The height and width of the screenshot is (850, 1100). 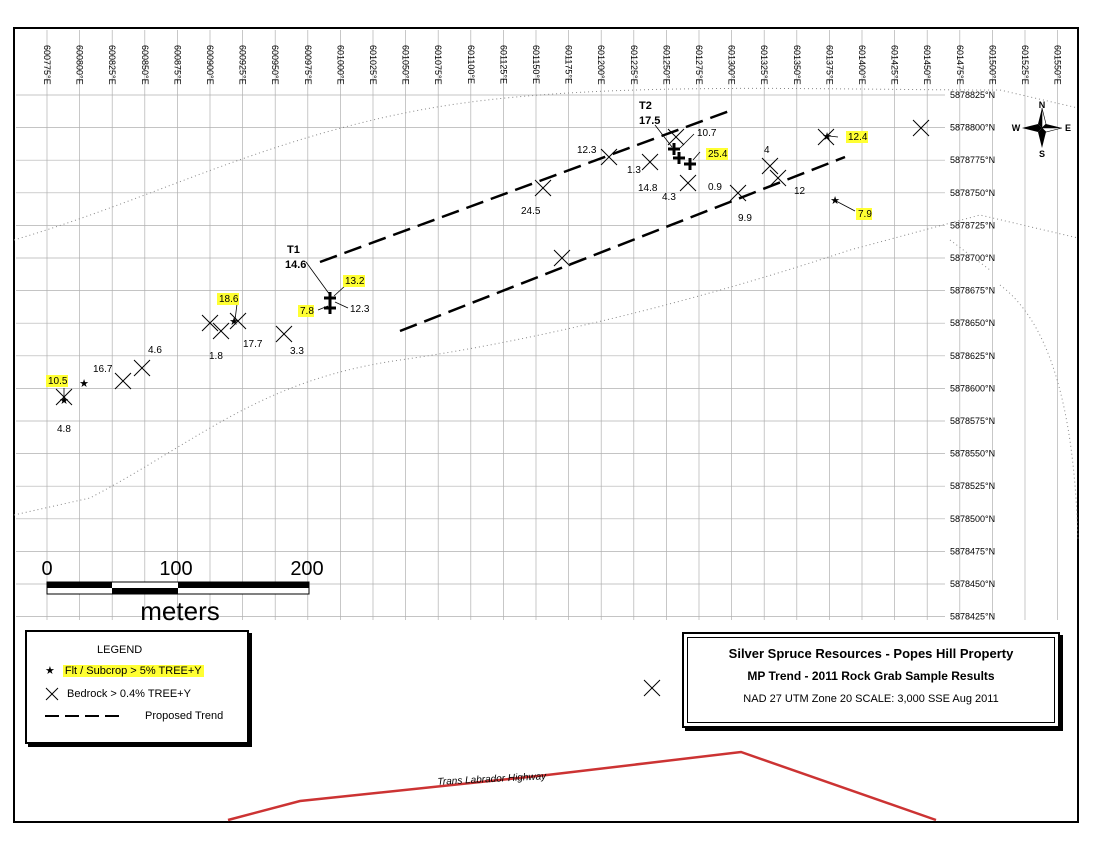 What do you see at coordinates (960, 65) in the screenshot?
I see `easting-label: 601475°E` at bounding box center [960, 65].